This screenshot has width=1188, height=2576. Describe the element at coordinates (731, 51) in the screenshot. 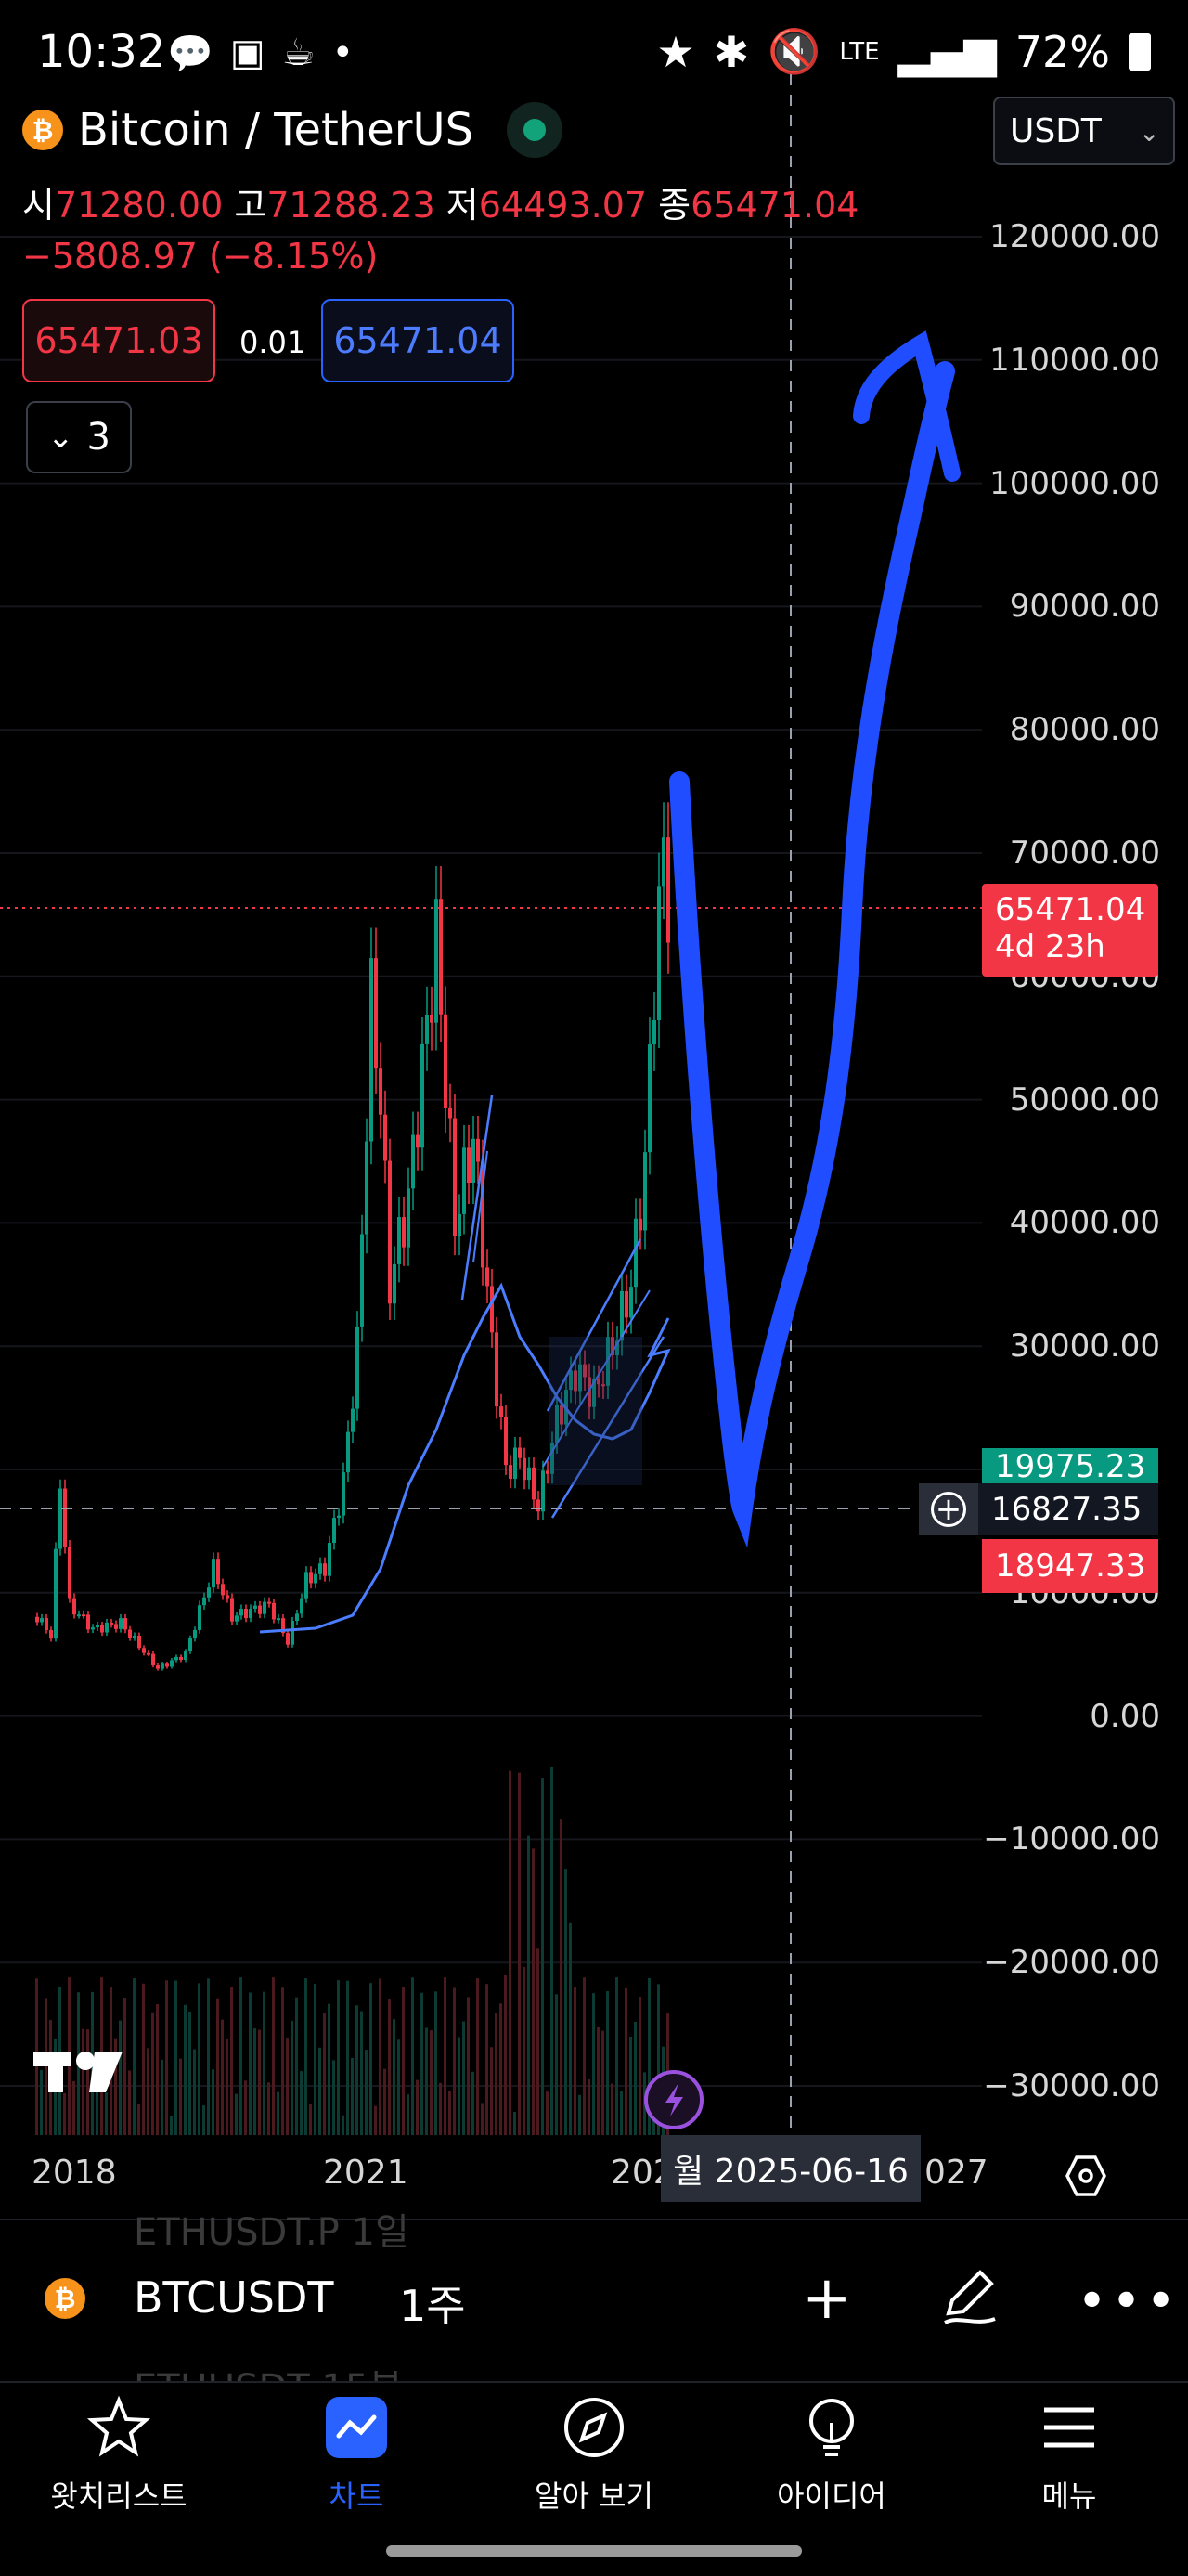

I see `bluetooth-icon: ✱` at that location.